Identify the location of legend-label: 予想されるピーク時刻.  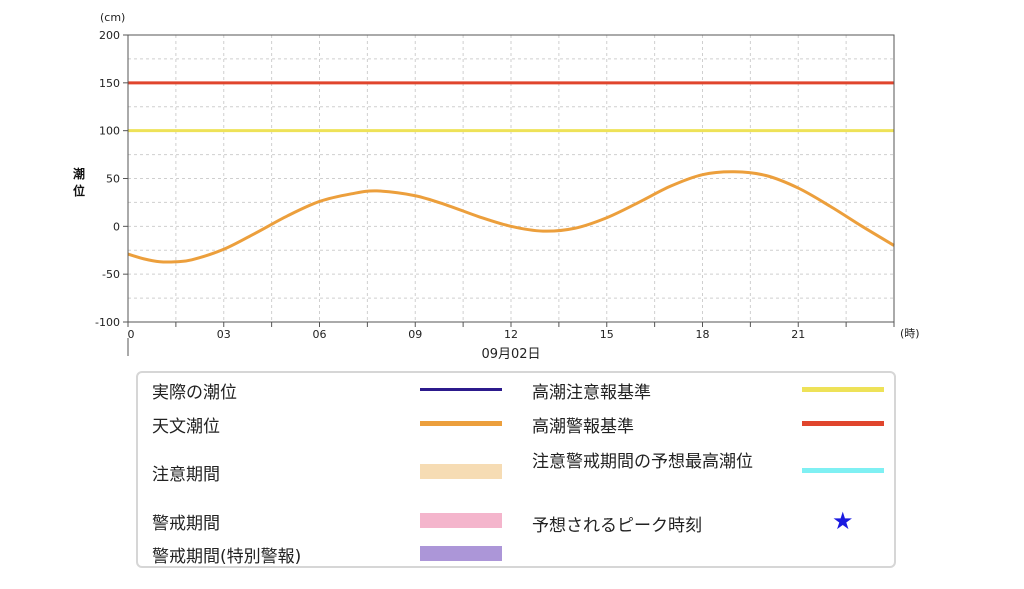
(617, 526).